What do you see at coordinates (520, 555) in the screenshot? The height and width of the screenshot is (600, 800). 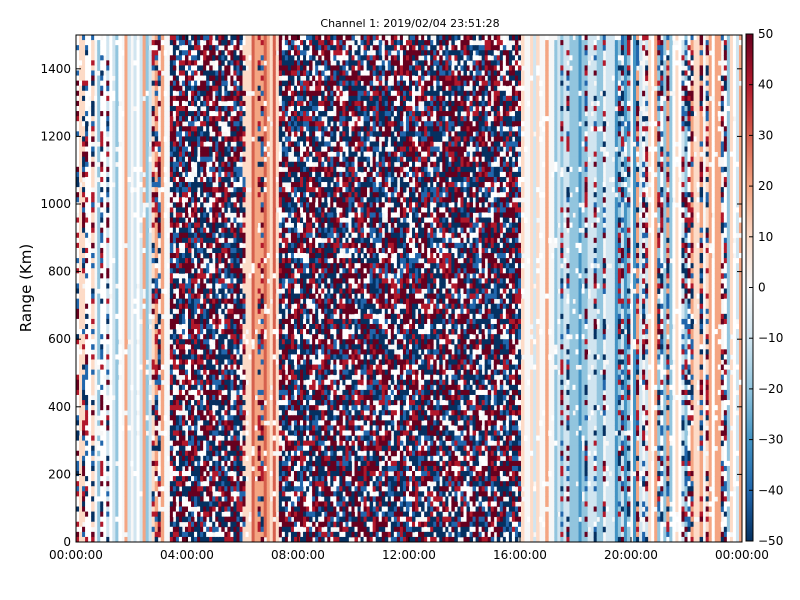 I see `x-tick-label: 16:00:00` at bounding box center [520, 555].